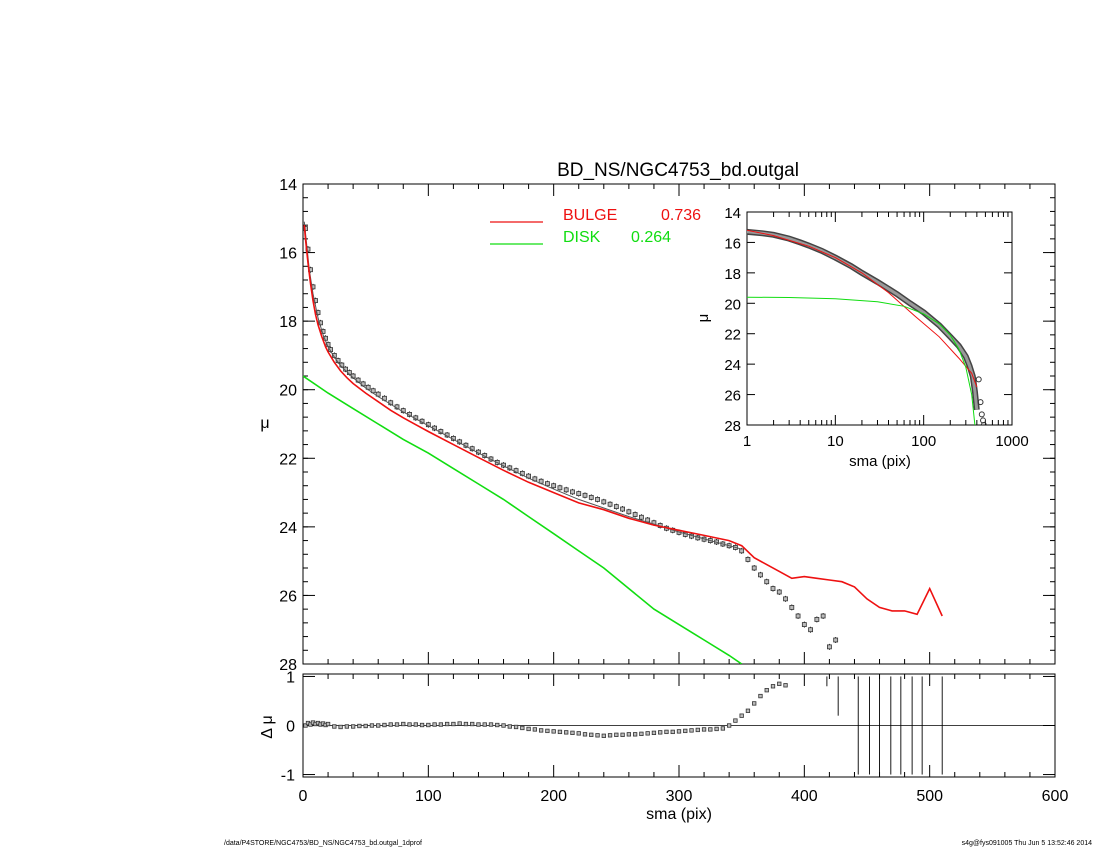 The image size is (1100, 850). Describe the element at coordinates (679, 796) in the screenshot. I see `x-tick-label: 300` at that location.